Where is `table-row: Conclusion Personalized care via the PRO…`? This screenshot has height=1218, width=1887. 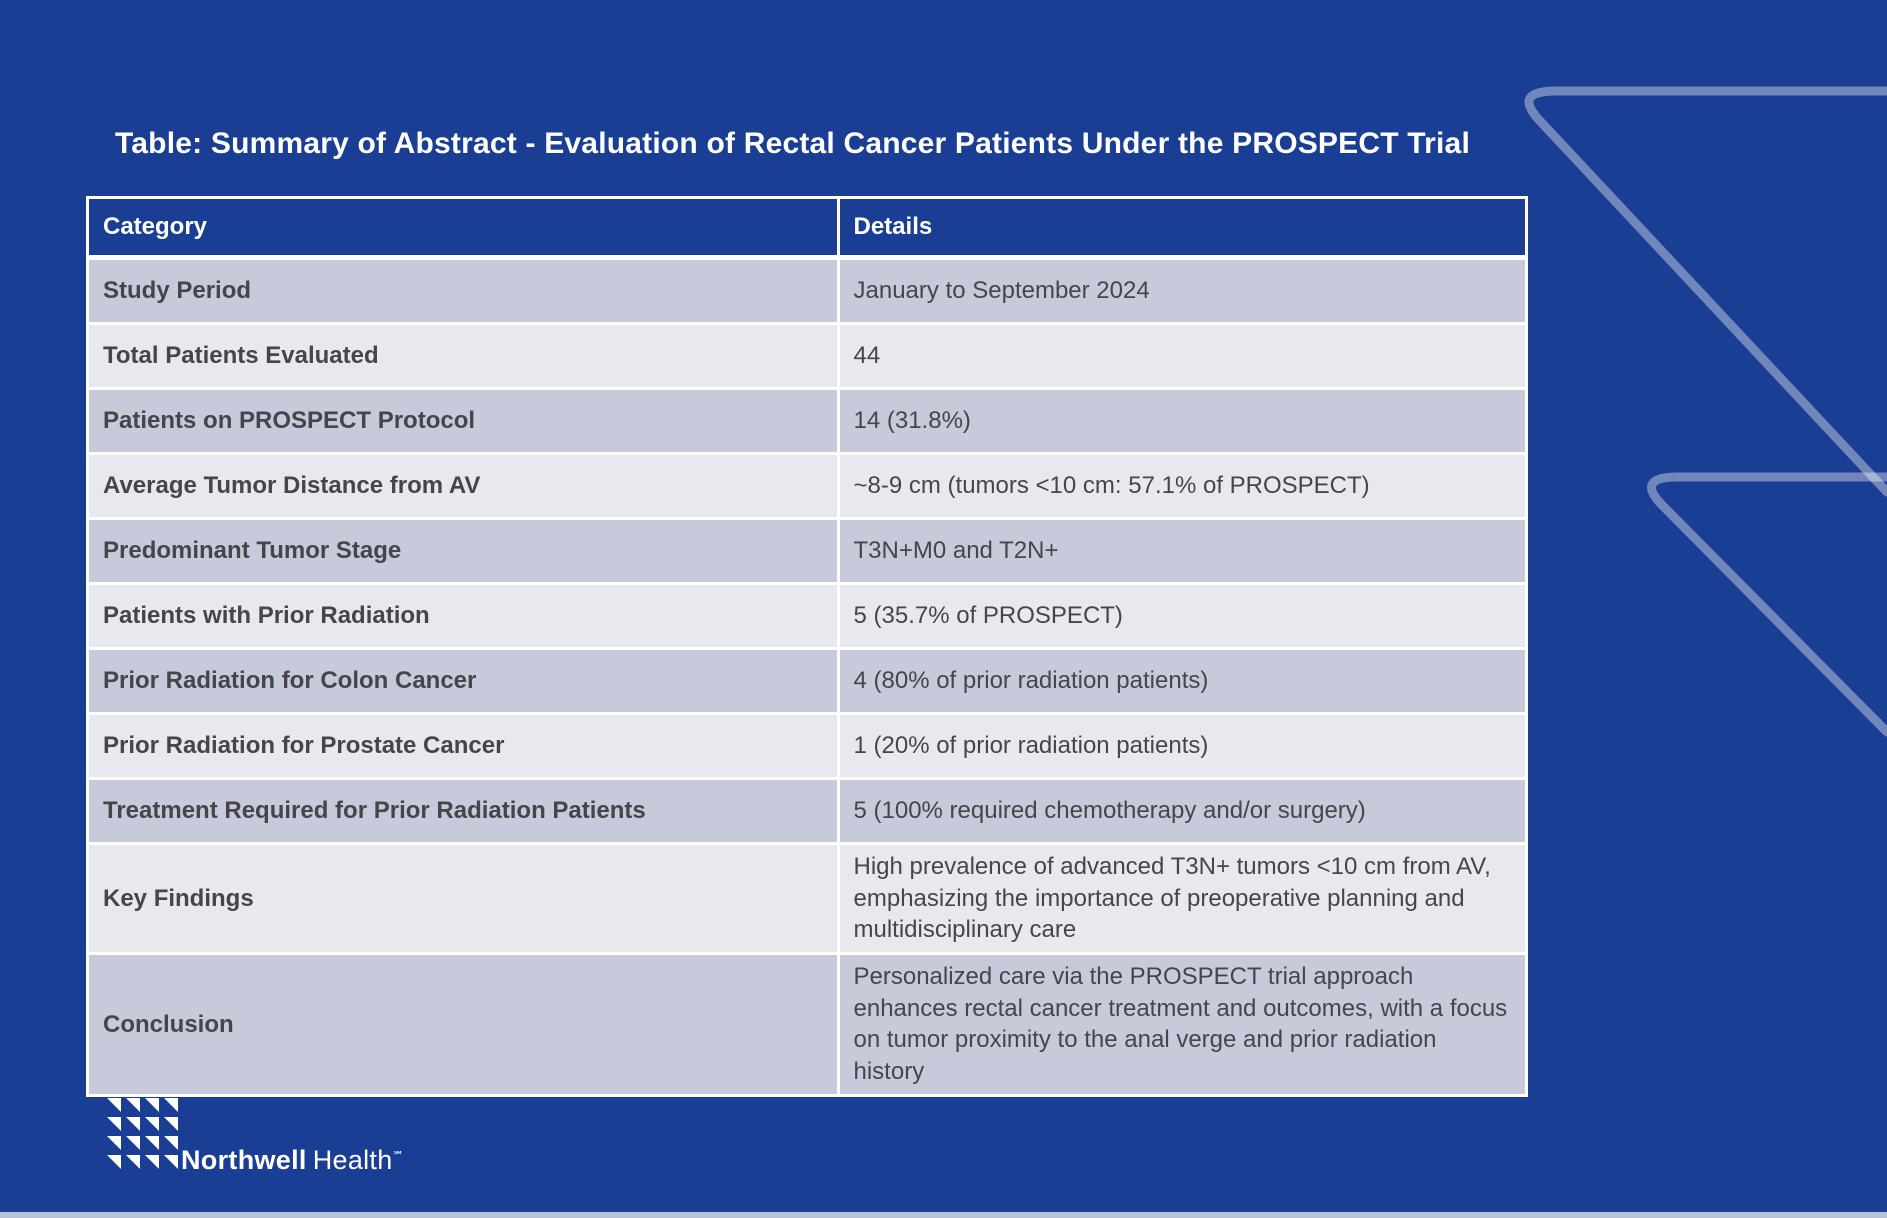
table-row: Conclusion Personalized care via the PRO… is located at coordinates (807, 1024).